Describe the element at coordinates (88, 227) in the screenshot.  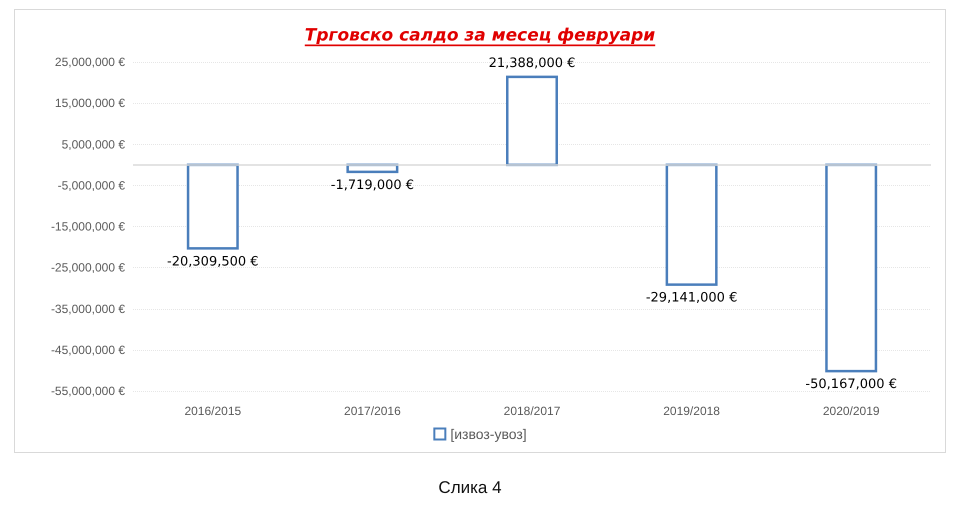
I see `y-tick-label: -15,000,000 €` at that location.